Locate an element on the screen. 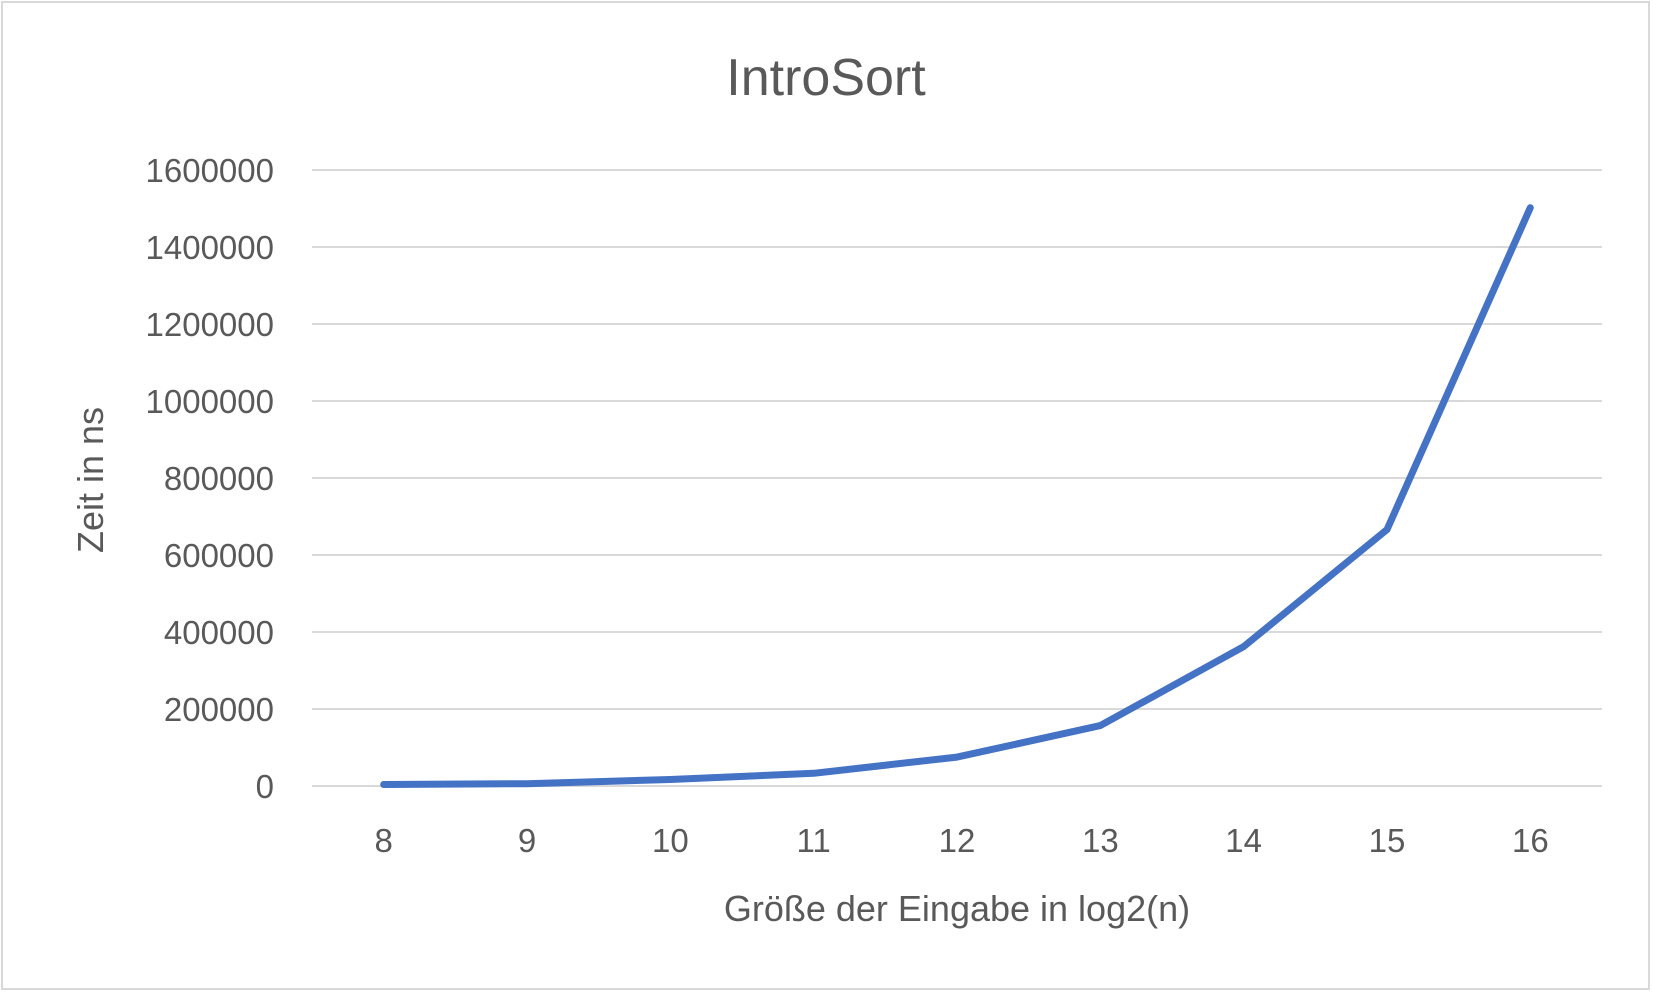  x-tick-label: 14 is located at coordinates (1243, 840).